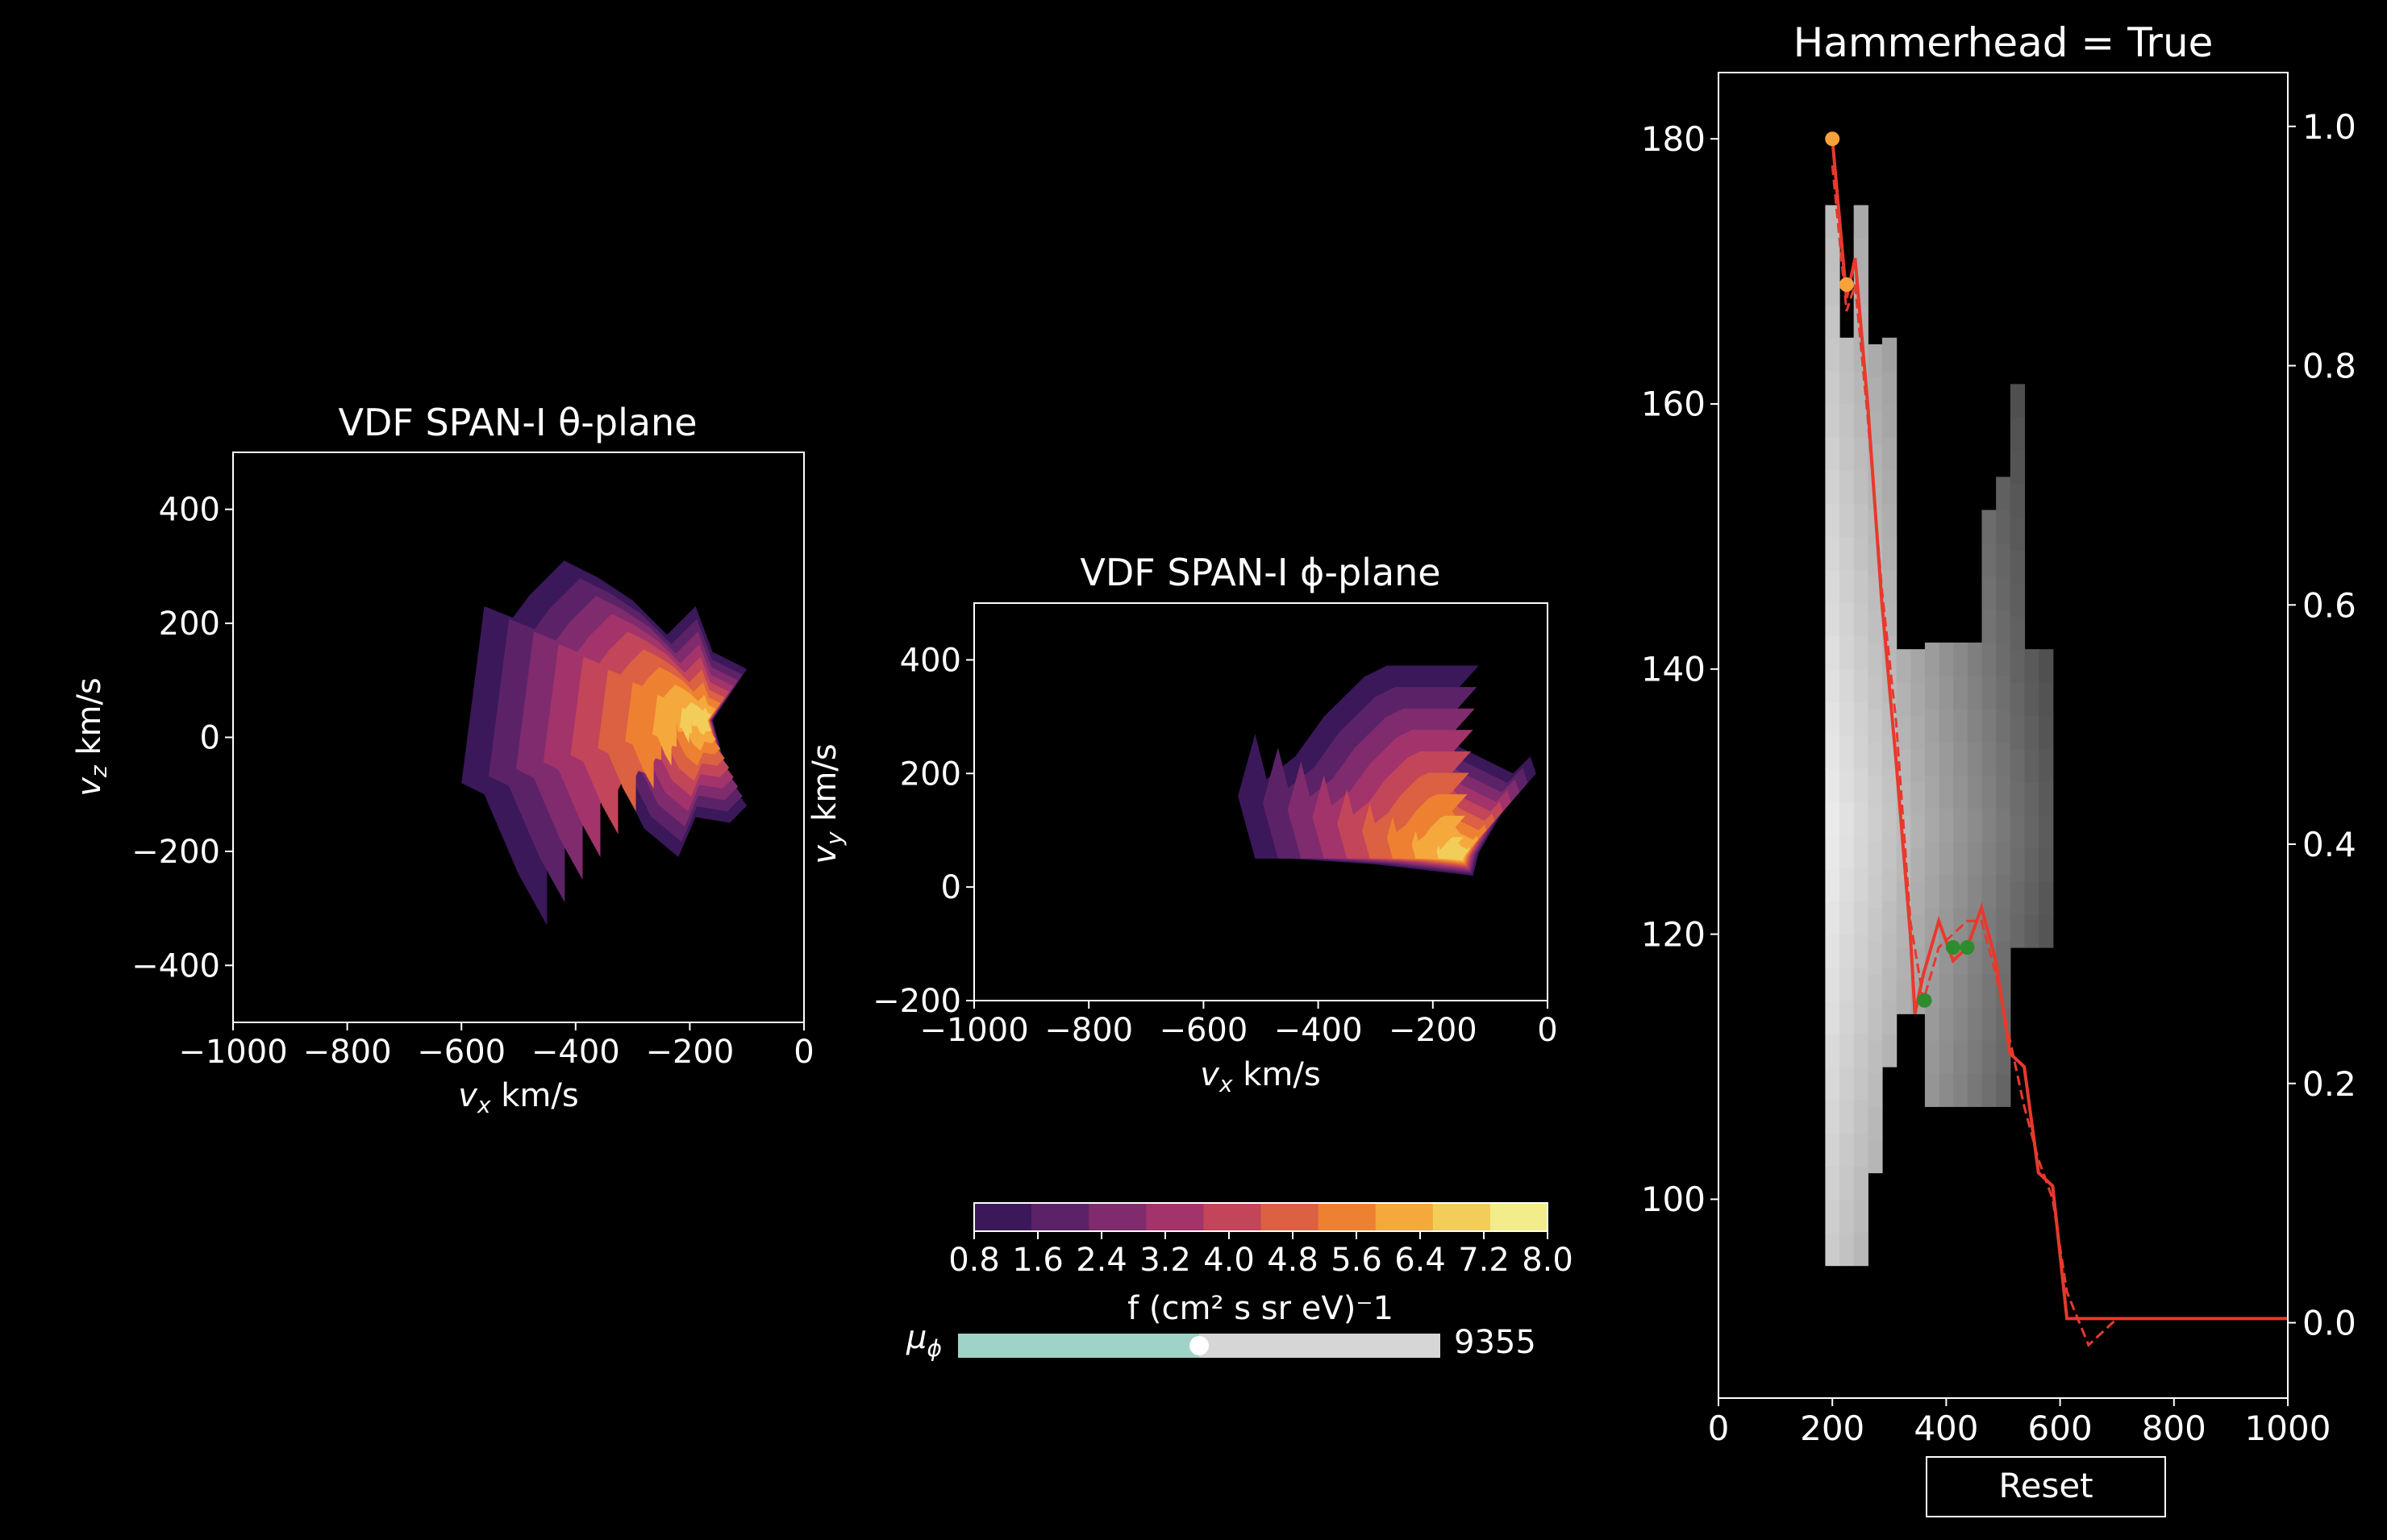  I want to click on x-tick-label: 400, so click(1946, 1428).